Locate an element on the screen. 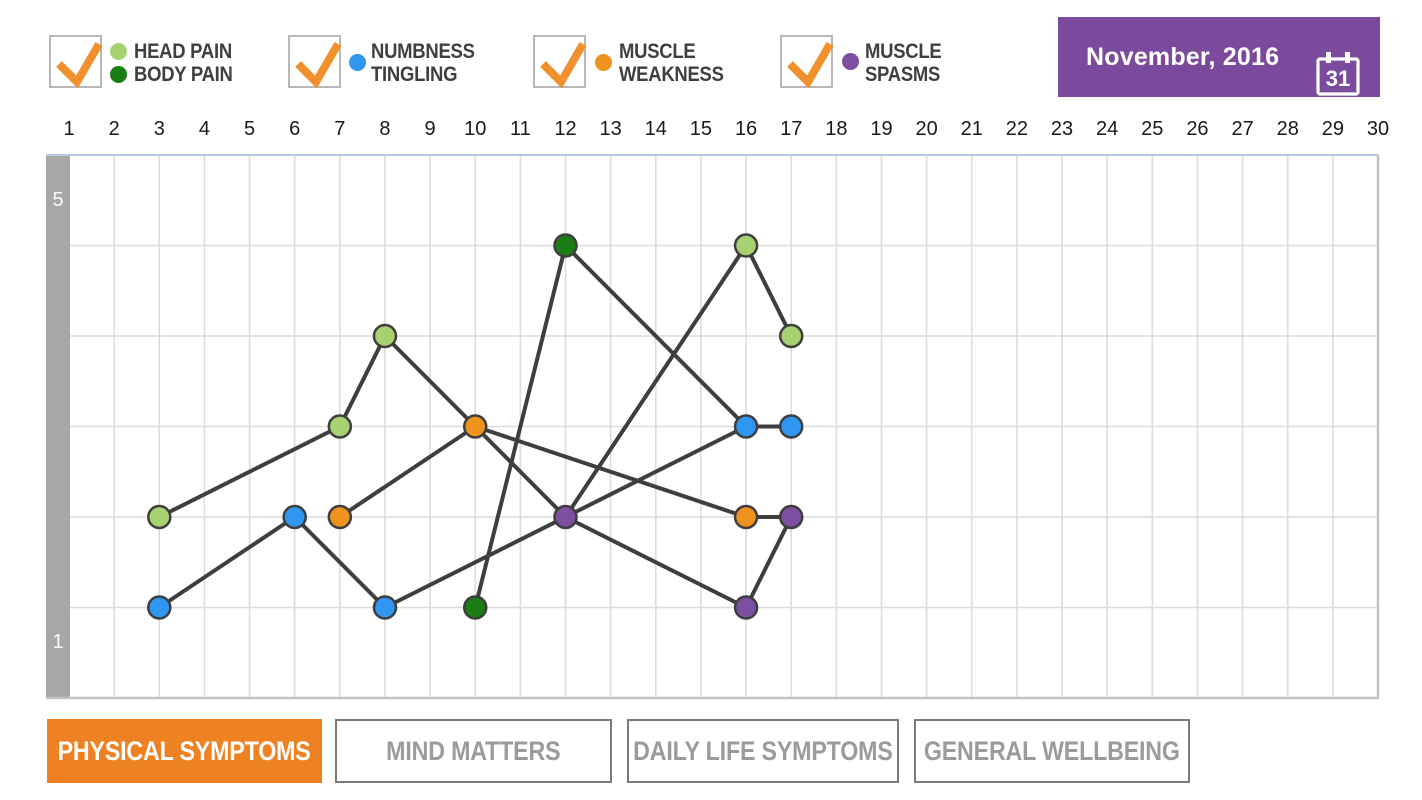 Image resolution: width=1422 pixels, height=800 pixels. x-axis-label-7: 7 is located at coordinates (340, 129).